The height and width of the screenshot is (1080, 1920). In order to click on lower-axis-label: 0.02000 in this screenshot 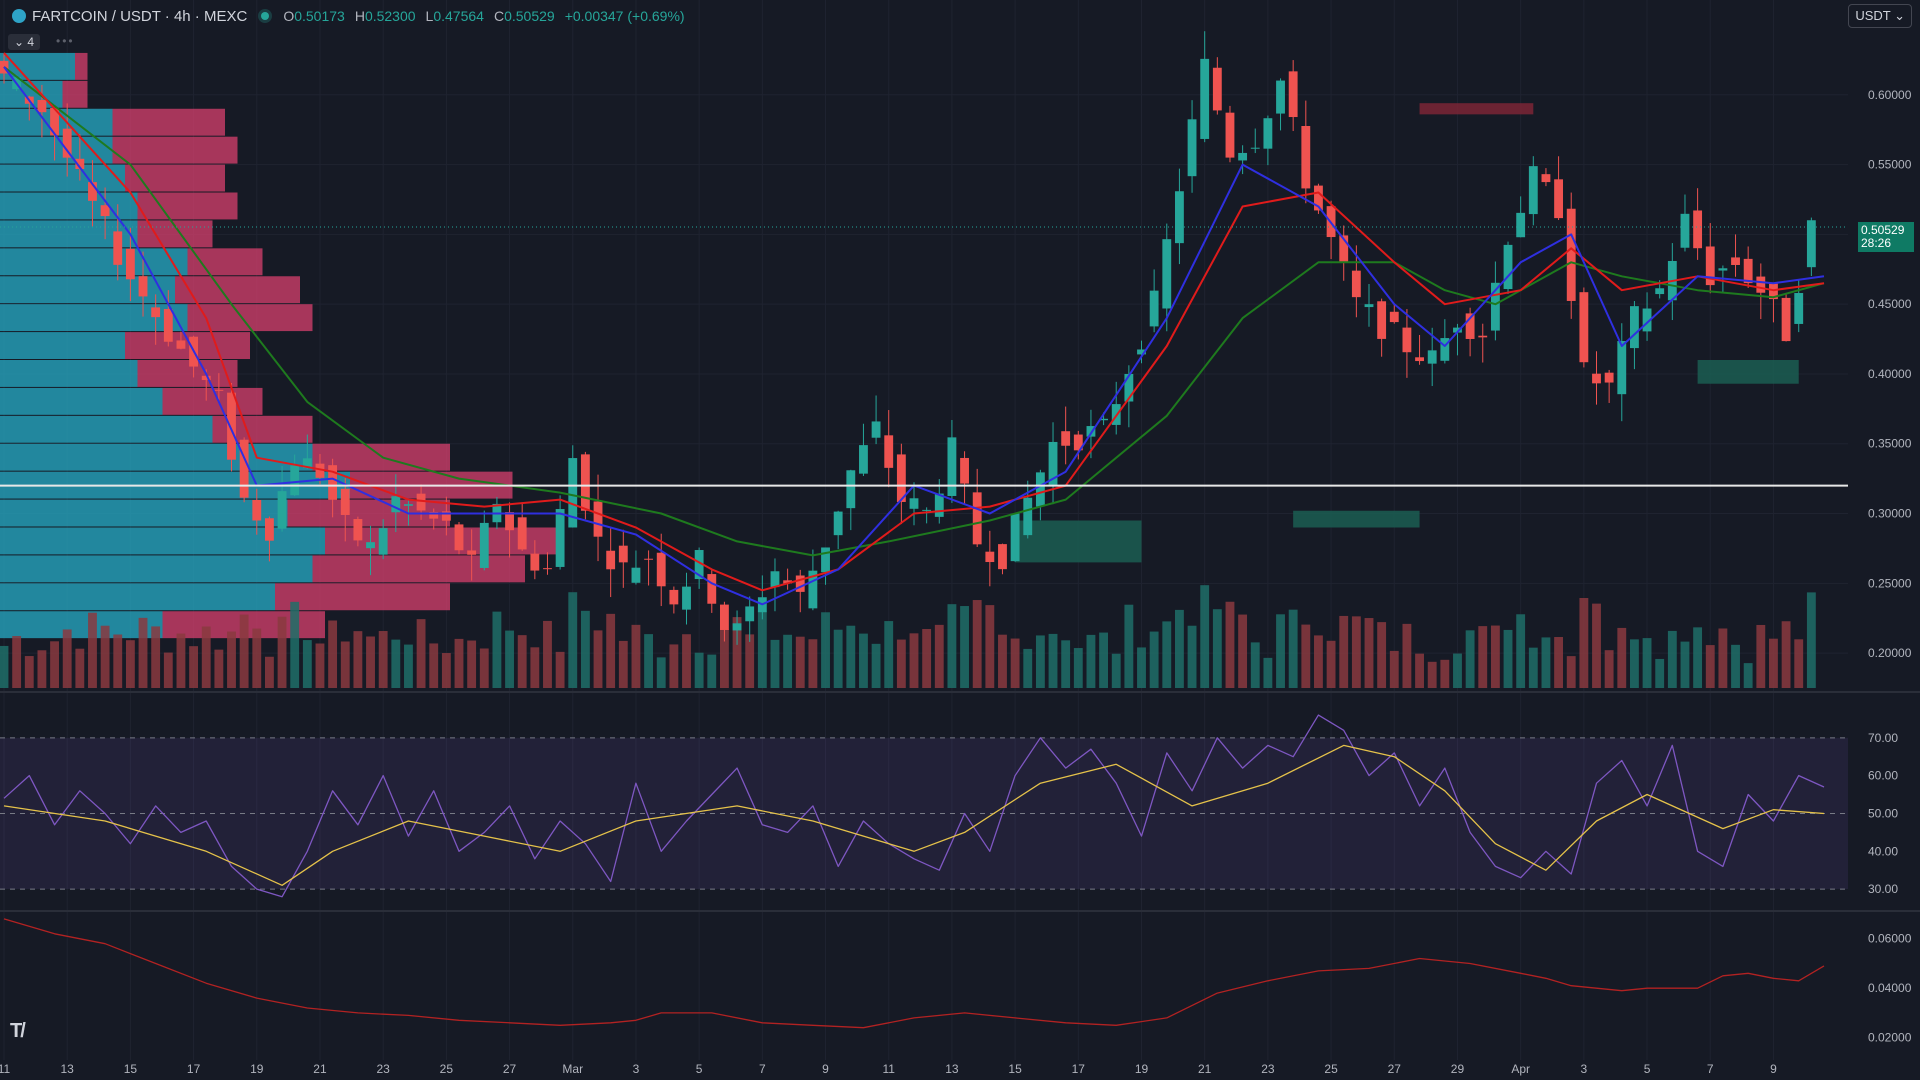, I will do `click(1890, 1038)`.